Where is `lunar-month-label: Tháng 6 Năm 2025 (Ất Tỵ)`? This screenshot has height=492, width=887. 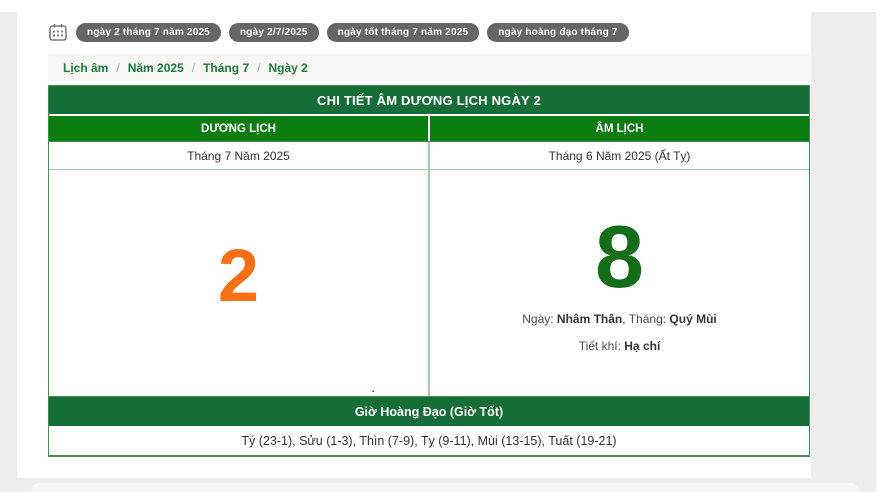
lunar-month-label: Tháng 6 Năm 2025 (Ất Tỵ) is located at coordinates (619, 155).